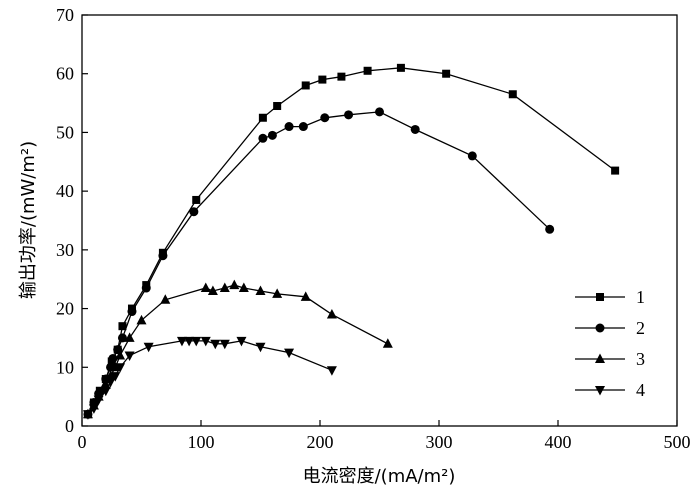 This screenshot has width=700, height=494. I want to click on x-tick-label: 0, so click(82, 442).